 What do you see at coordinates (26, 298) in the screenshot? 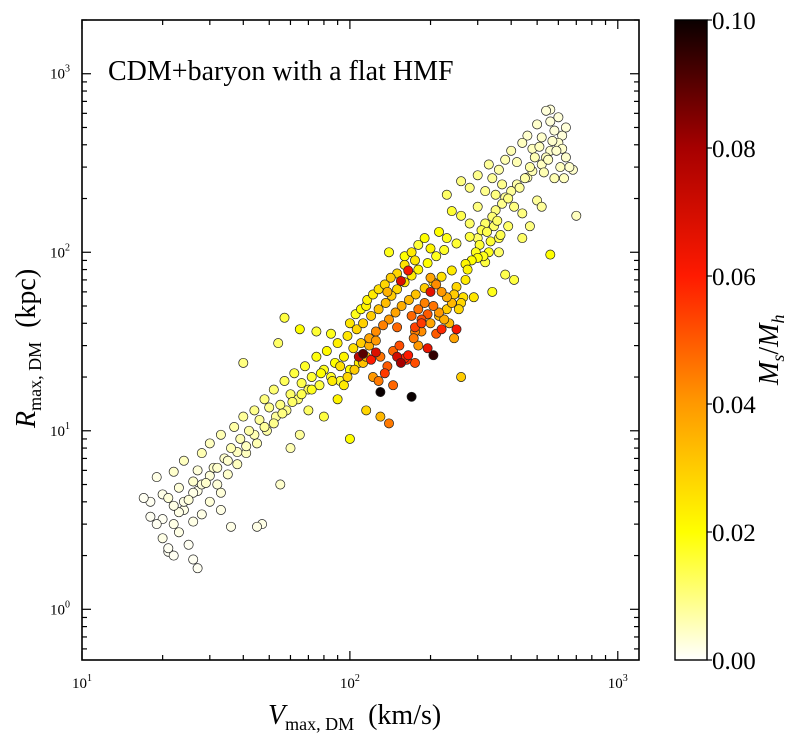
I see `y-axis-label-unit: (kpc)` at bounding box center [26, 298].